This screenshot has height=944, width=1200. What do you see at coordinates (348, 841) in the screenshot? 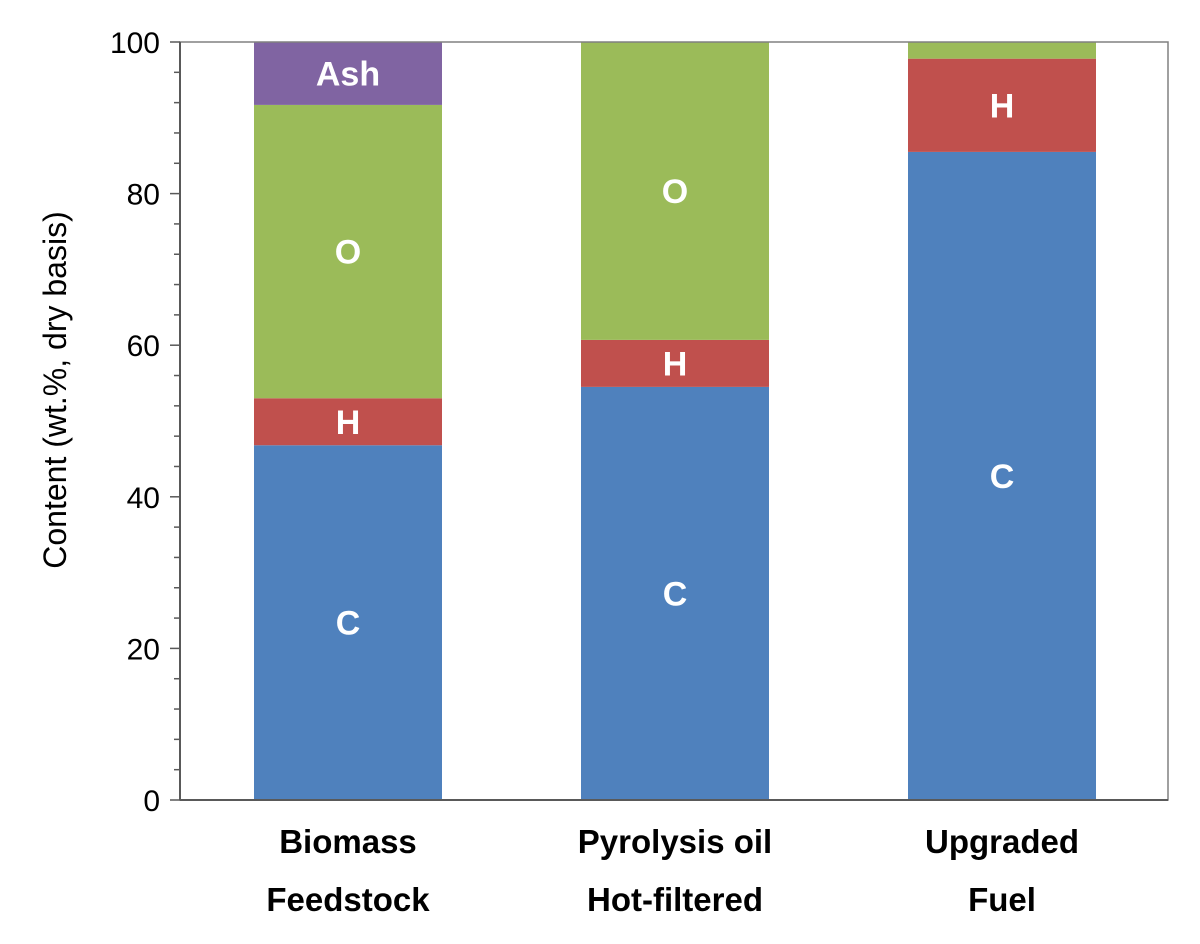
I see `category-label-0-line-0: Biomass` at bounding box center [348, 841].